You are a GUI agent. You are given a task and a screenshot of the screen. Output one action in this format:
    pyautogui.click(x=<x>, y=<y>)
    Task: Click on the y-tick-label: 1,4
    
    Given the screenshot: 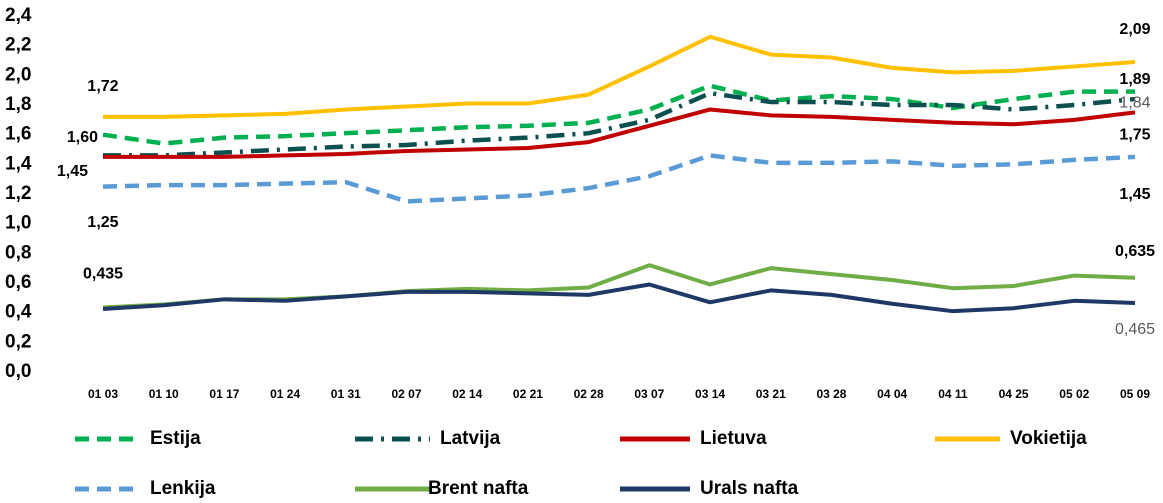 What is the action you would take?
    pyautogui.click(x=18, y=163)
    